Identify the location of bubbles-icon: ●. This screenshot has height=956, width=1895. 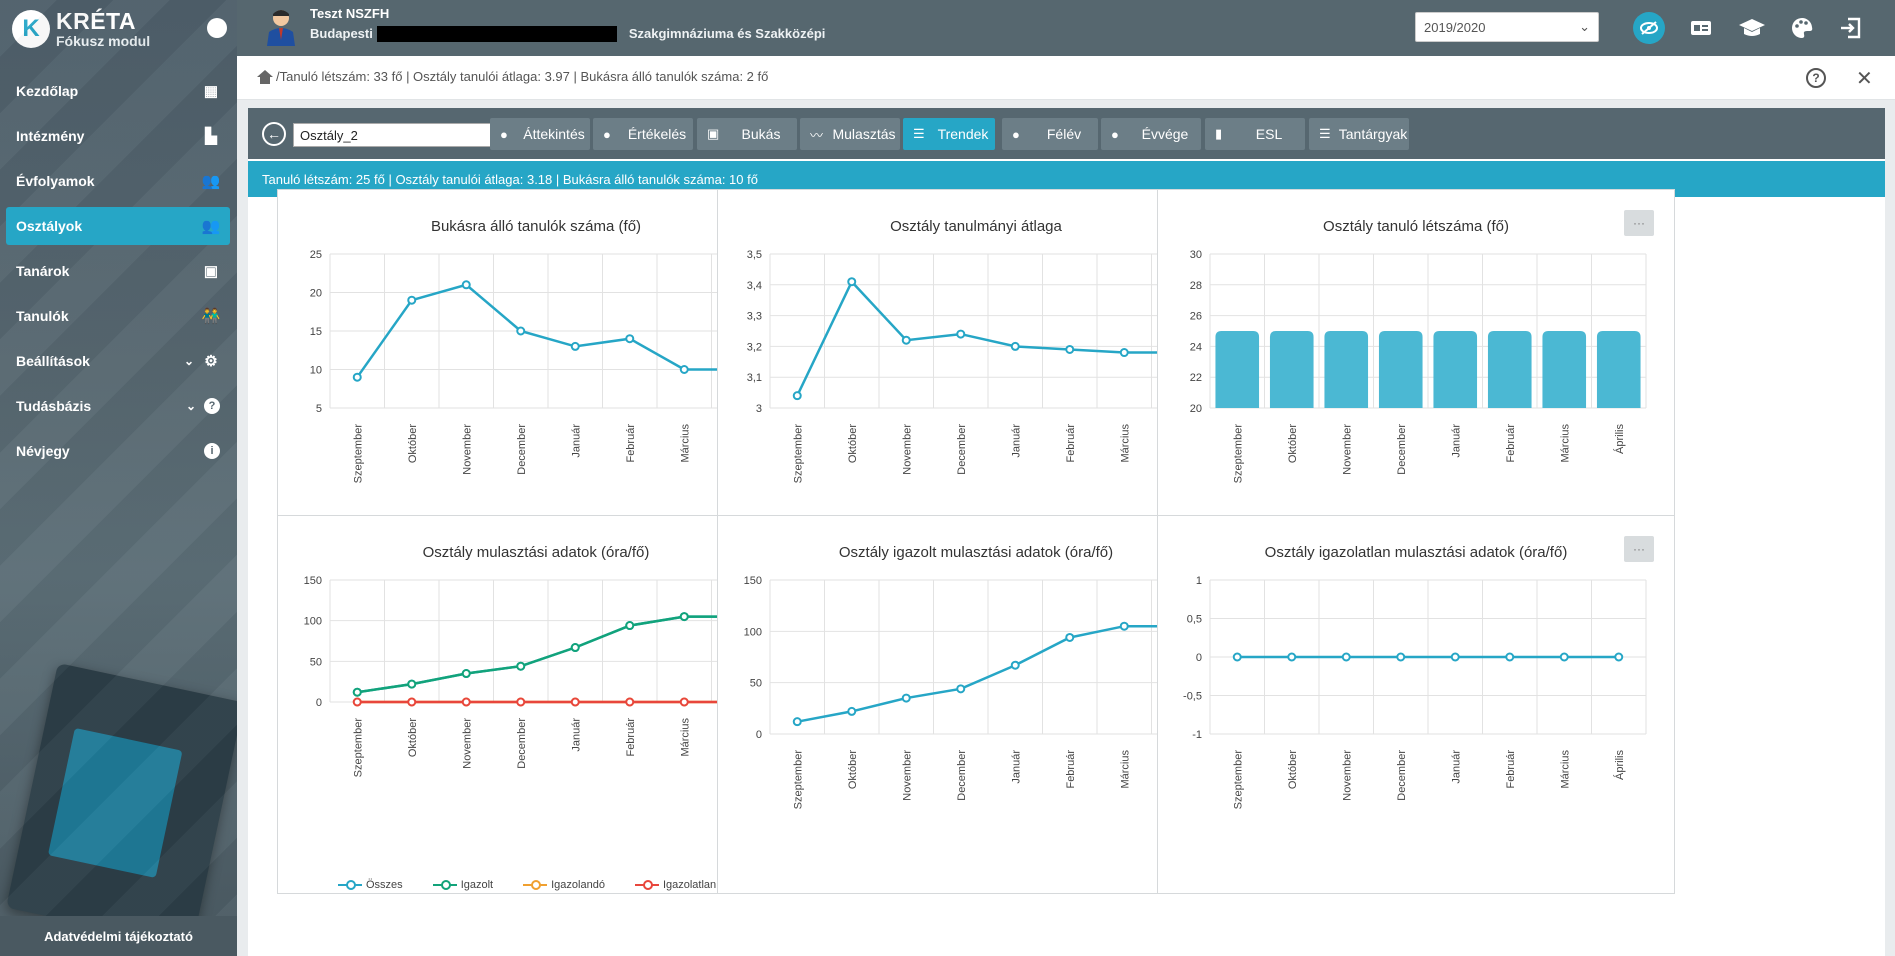
(504, 134).